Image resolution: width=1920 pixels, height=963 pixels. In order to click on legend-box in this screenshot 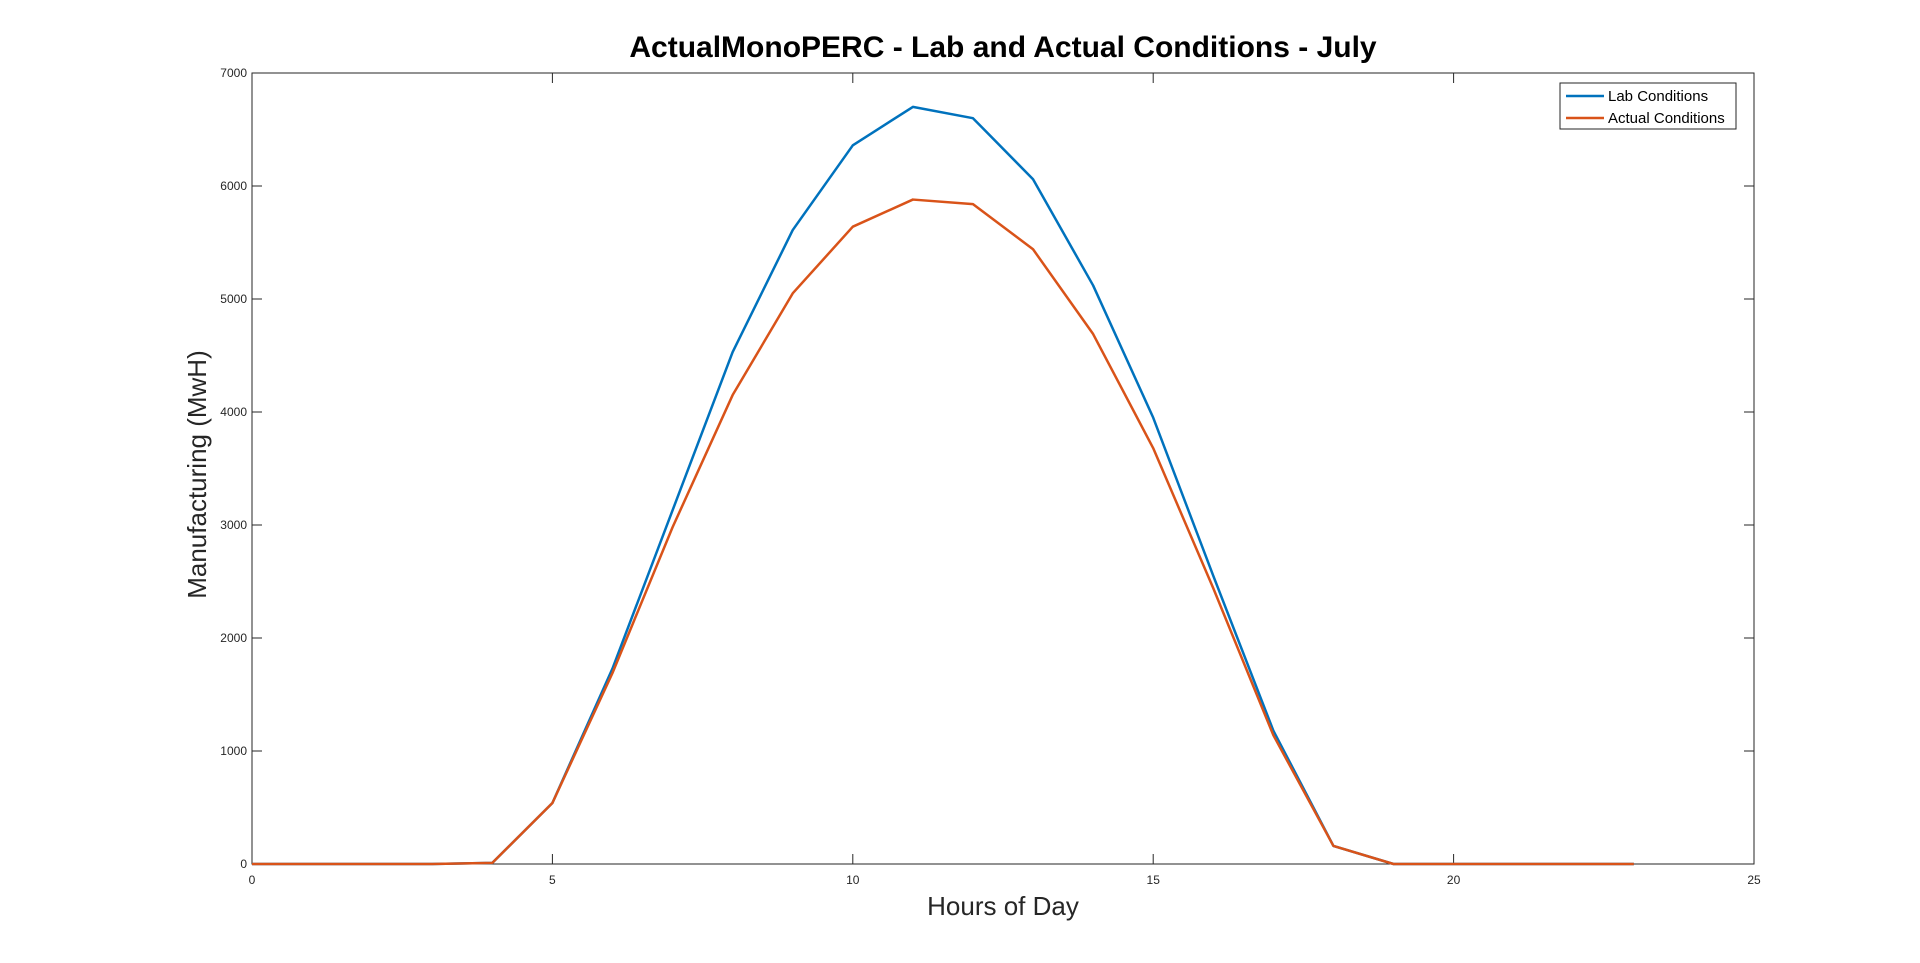, I will do `click(1648, 106)`.